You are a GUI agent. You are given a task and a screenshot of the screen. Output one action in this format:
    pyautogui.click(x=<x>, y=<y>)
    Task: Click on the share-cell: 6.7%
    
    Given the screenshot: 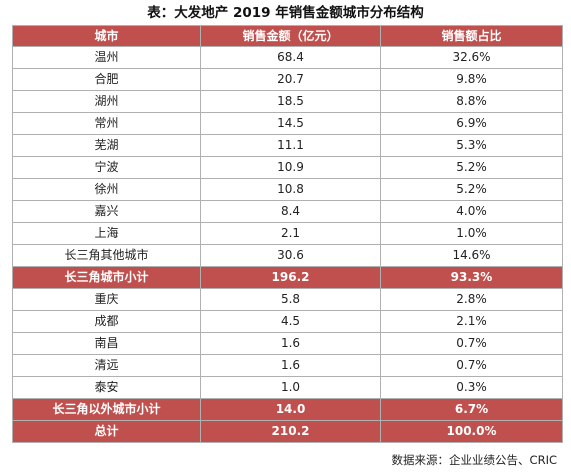 What is the action you would take?
    pyautogui.click(x=471, y=409)
    